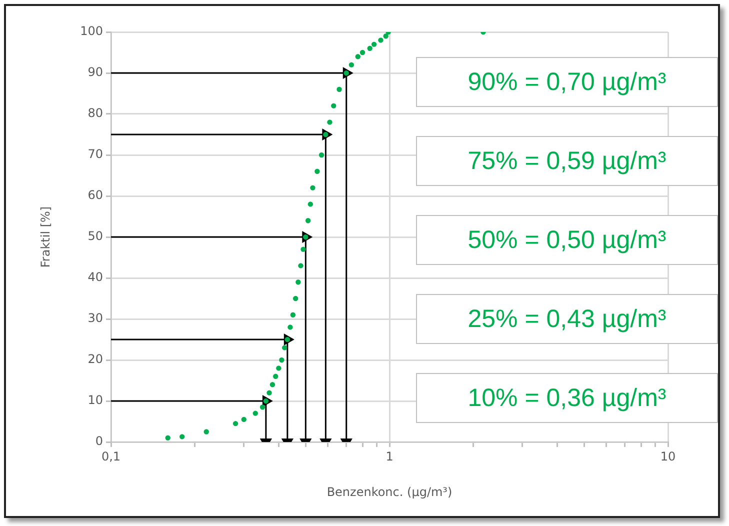 The image size is (729, 526). I want to click on y-tick-label: 10, so click(95, 400).